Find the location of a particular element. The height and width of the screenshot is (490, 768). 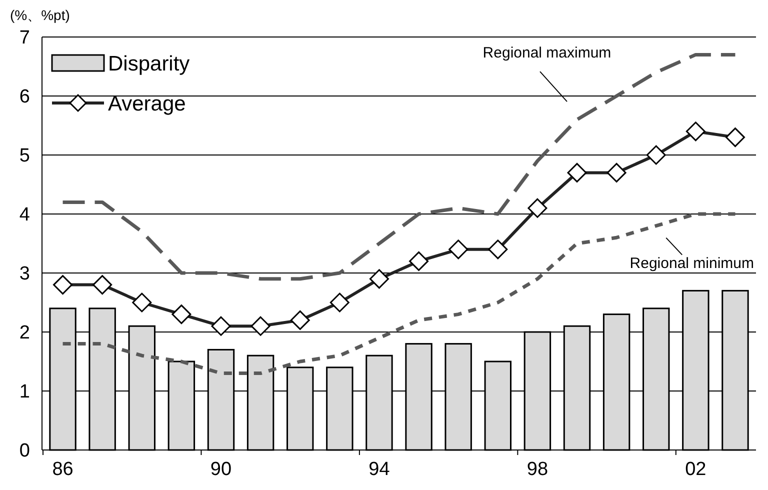

y-tick-label: 4 is located at coordinates (24, 215).